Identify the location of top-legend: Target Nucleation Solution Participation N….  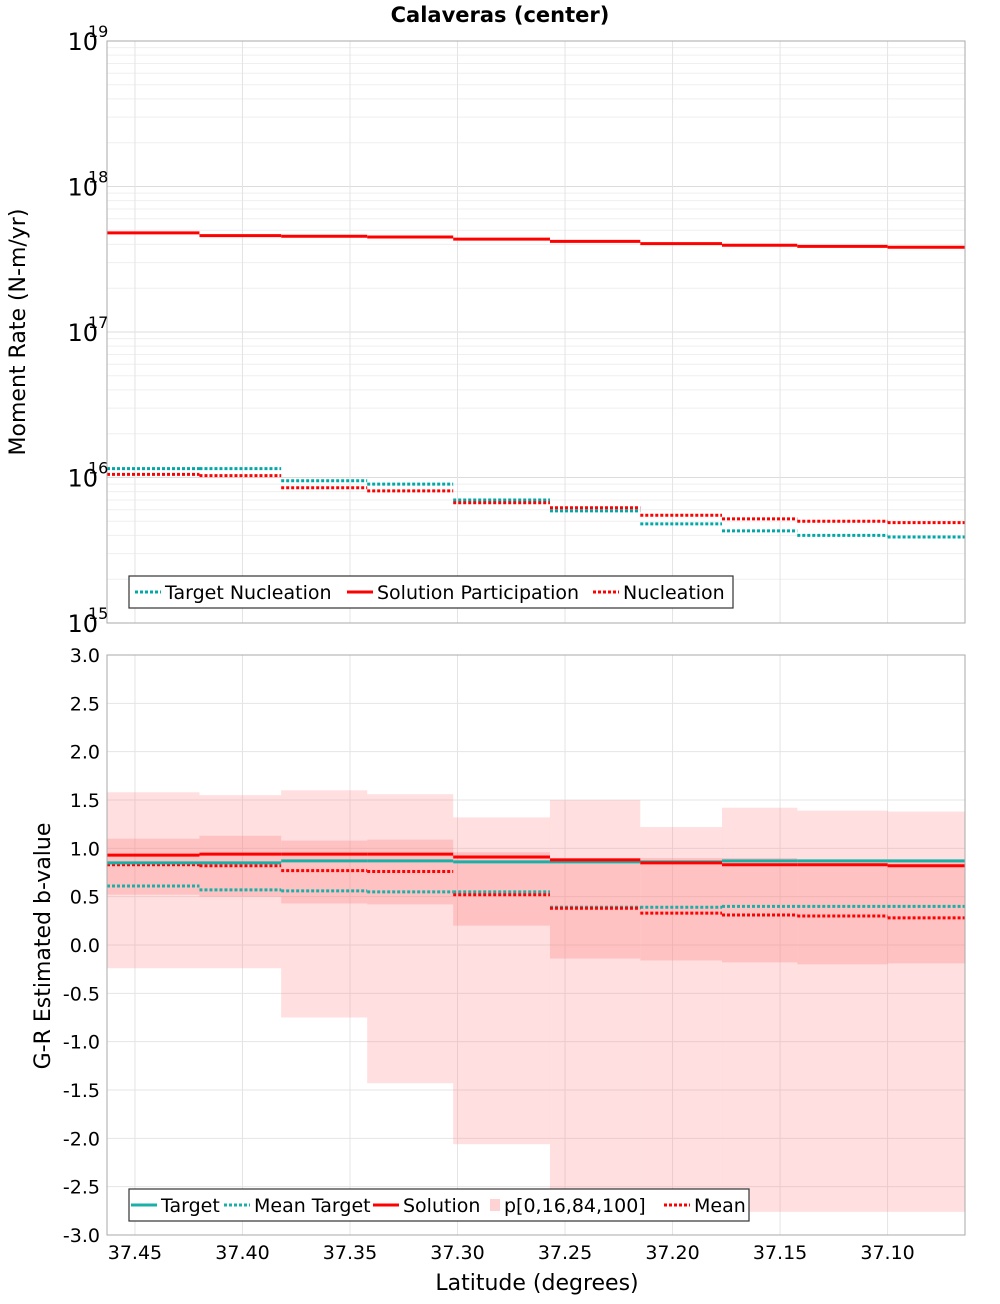
(431, 592).